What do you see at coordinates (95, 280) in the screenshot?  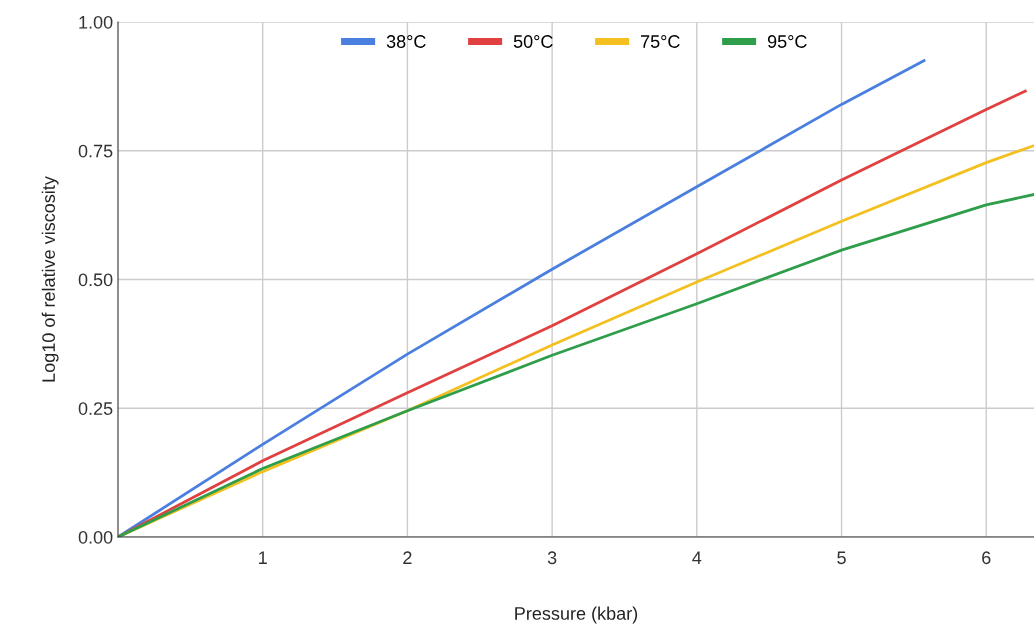 I see `y-tick-label: 0.50` at bounding box center [95, 280].